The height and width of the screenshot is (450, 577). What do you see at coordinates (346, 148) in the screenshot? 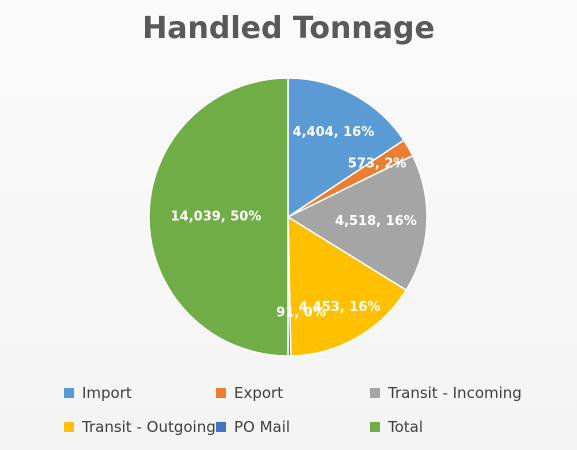
I see `pie-slice-import` at bounding box center [346, 148].